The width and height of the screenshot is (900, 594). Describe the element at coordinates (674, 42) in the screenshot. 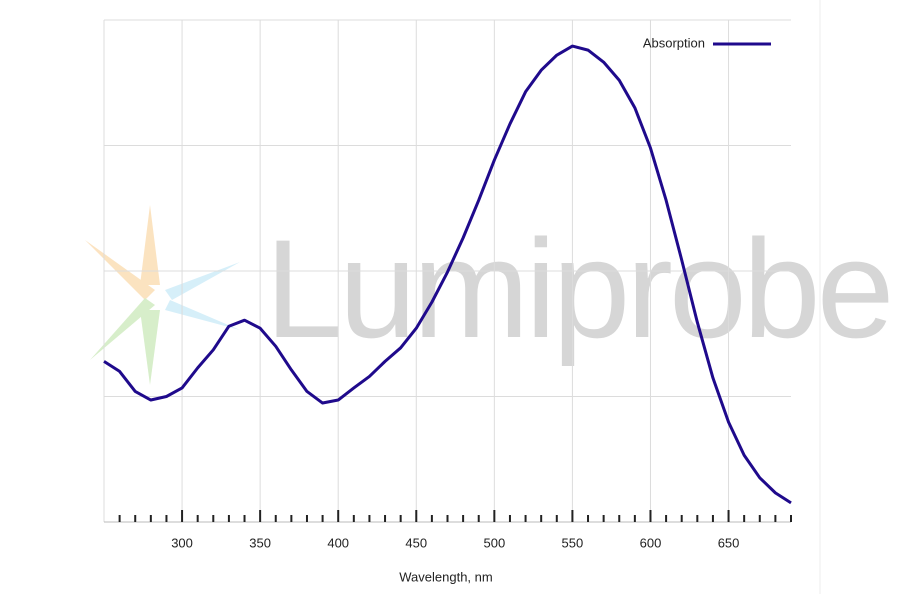

I see `legend-label: Absorption` at that location.